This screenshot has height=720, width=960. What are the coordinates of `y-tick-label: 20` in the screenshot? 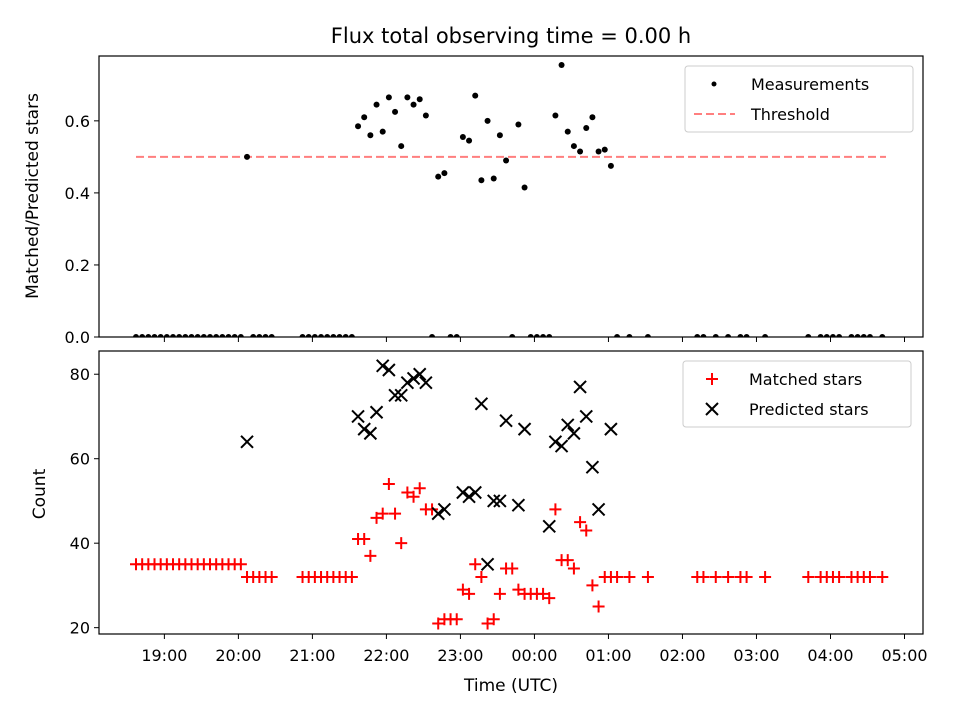 It's located at (80, 628).